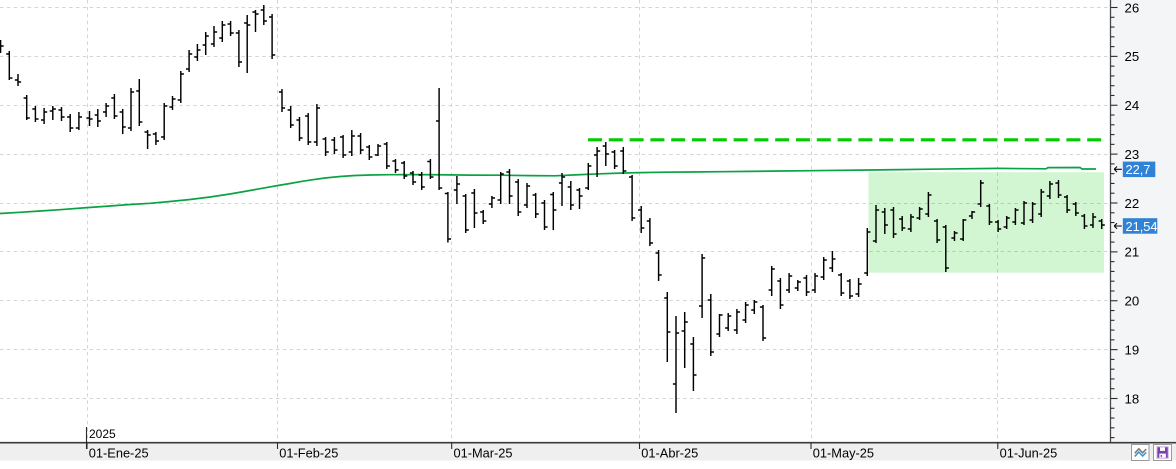 The width and height of the screenshot is (1176, 469). I want to click on svg-text: 19, so click(1132, 349).